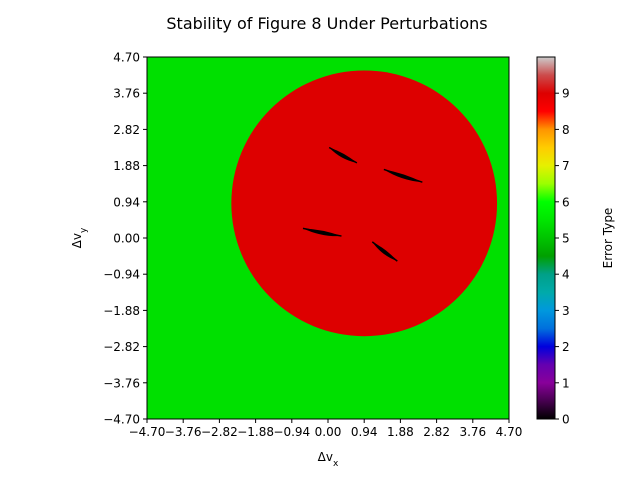 This screenshot has width=640, height=480. I want to click on x-tick-label: −4.70, so click(147, 432).